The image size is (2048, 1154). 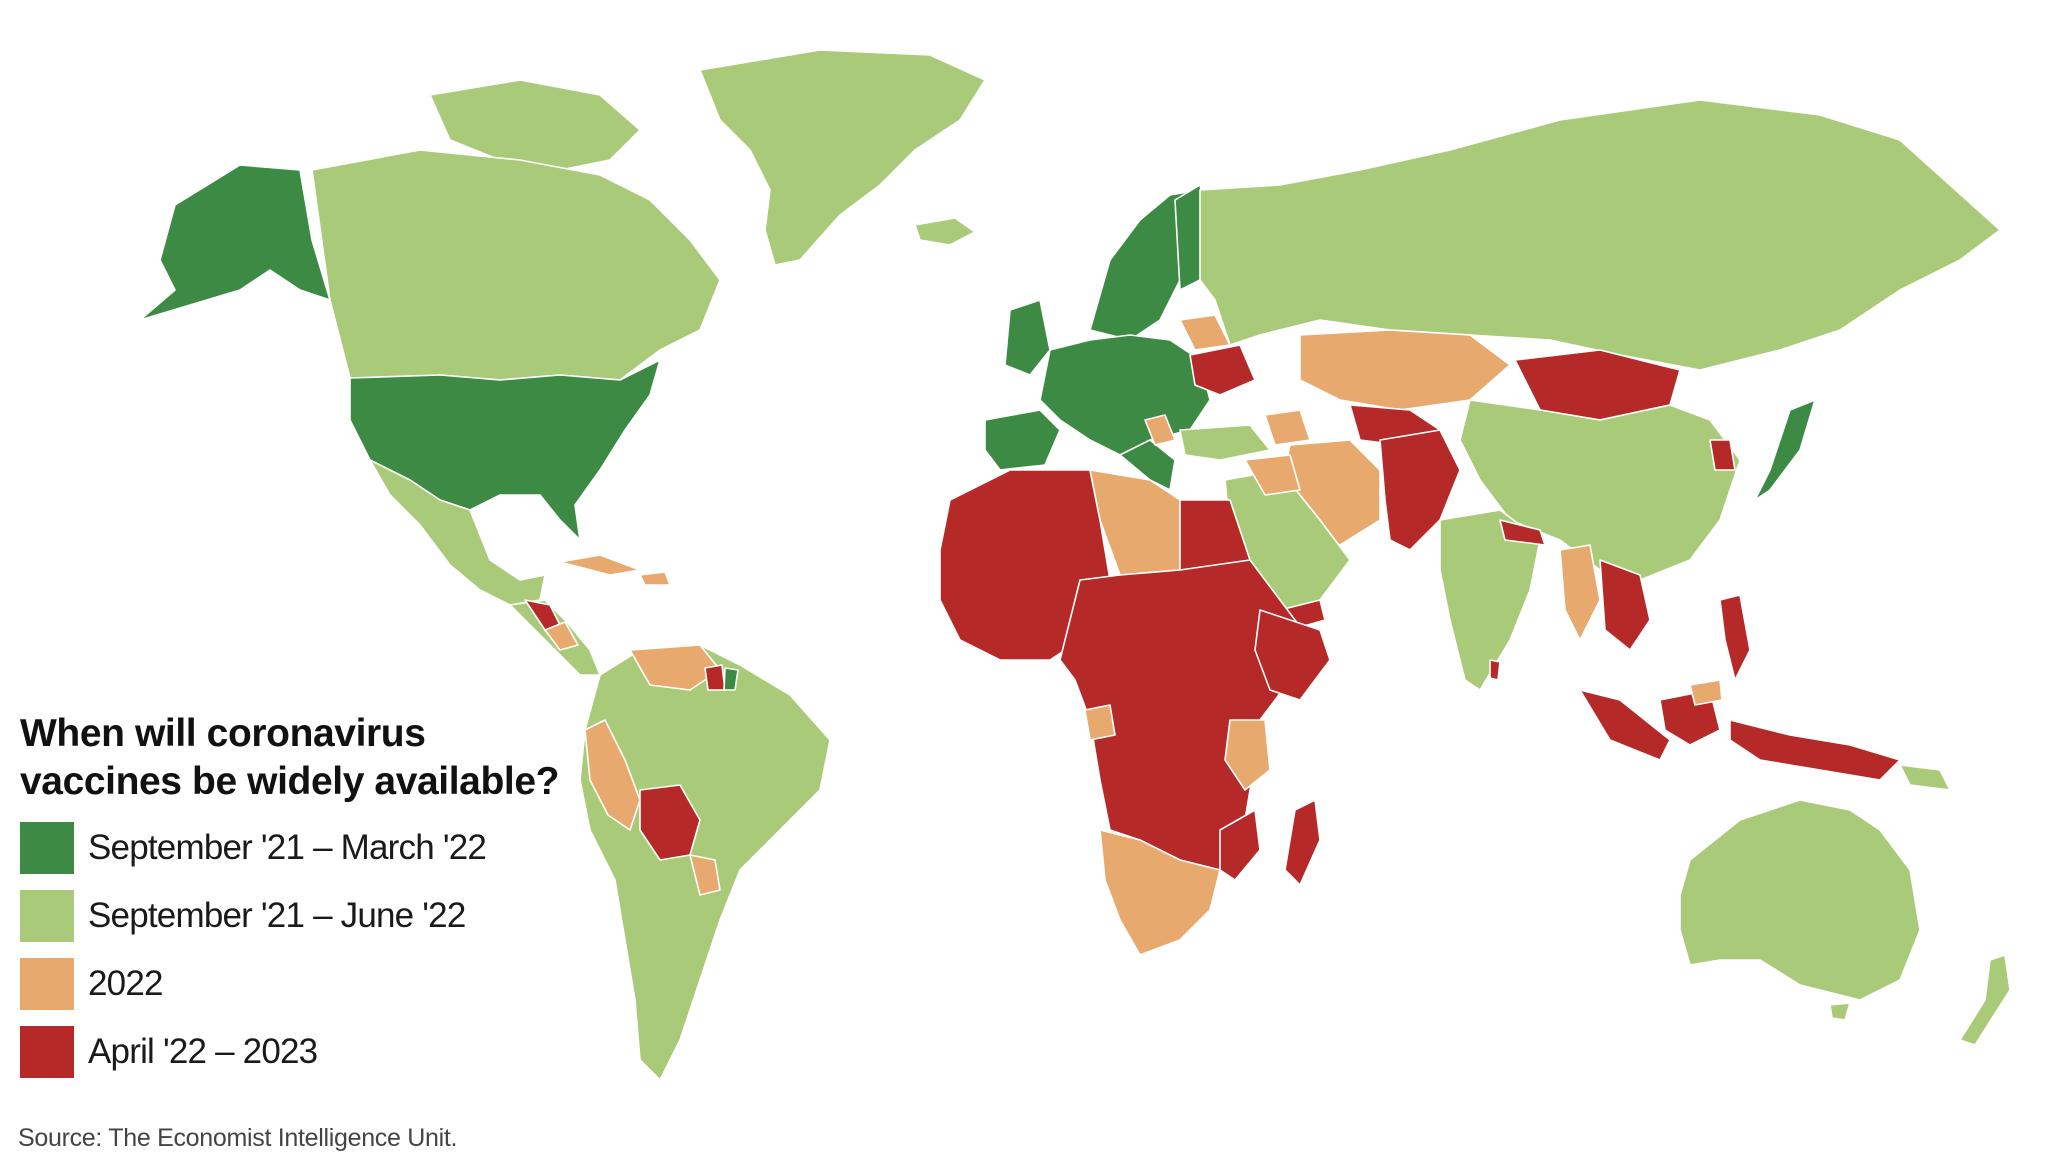 I want to click on legend-item: September '21 – March '22, so click(x=289, y=848).